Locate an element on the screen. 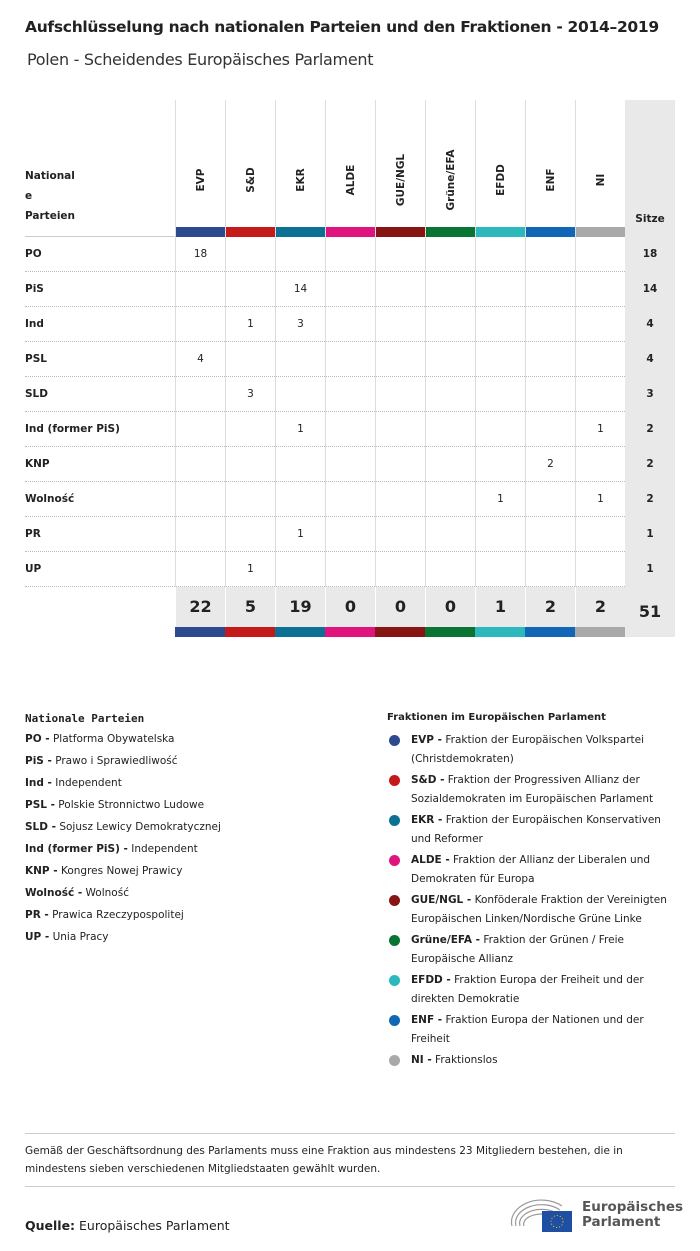 Image resolution: width=700 pixels, height=1251 pixels. group-label: EVP is located at coordinates (200, 180).